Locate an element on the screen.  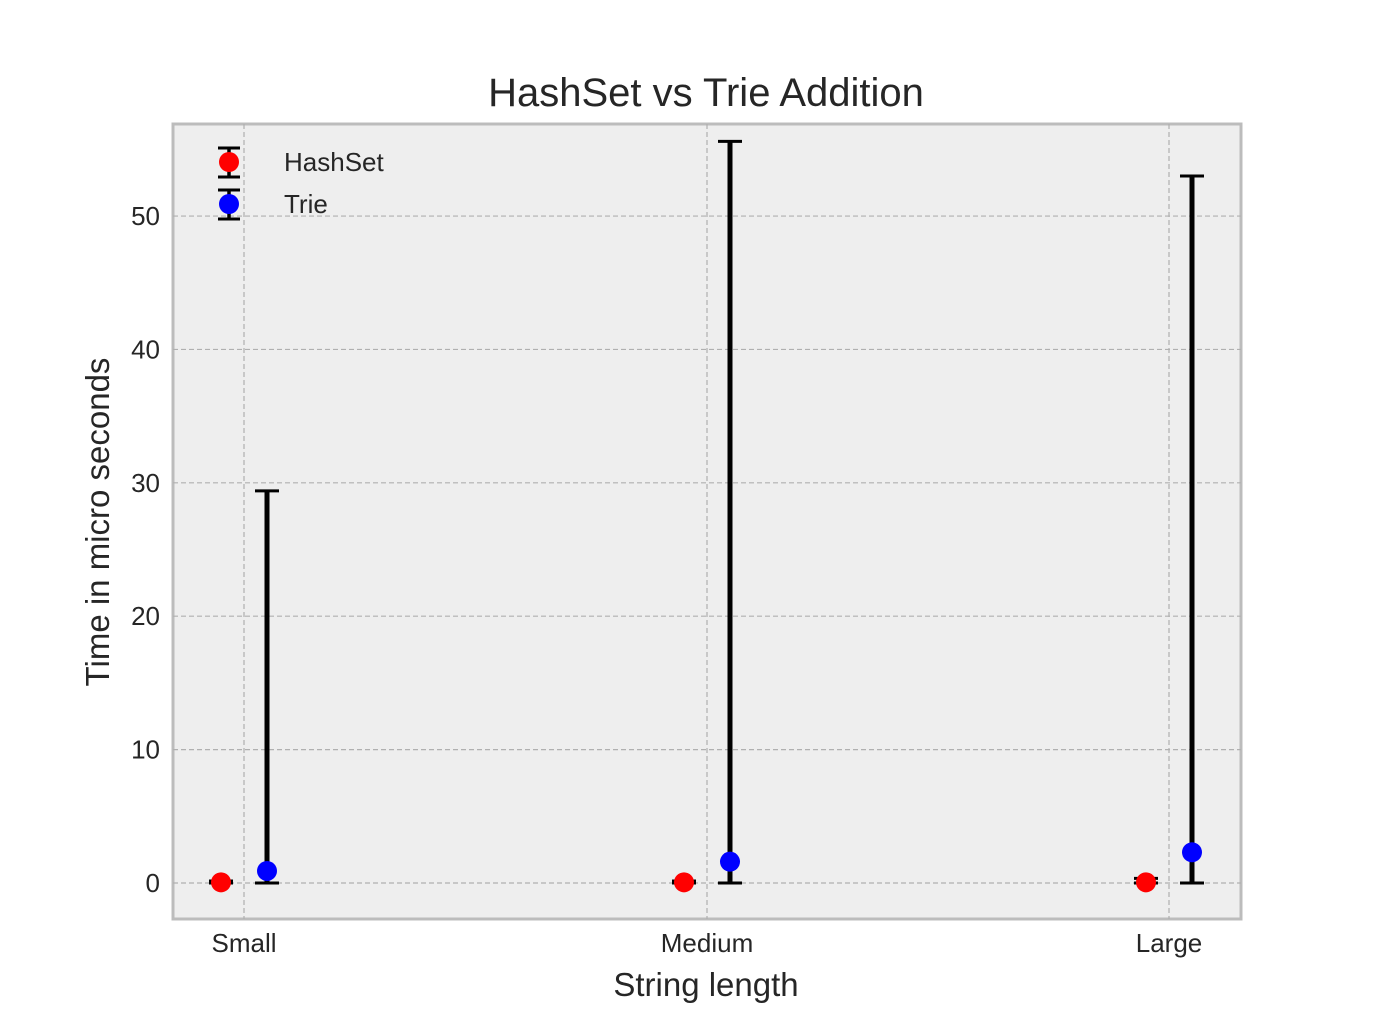
legend-trie-marker is located at coordinates (229, 204).